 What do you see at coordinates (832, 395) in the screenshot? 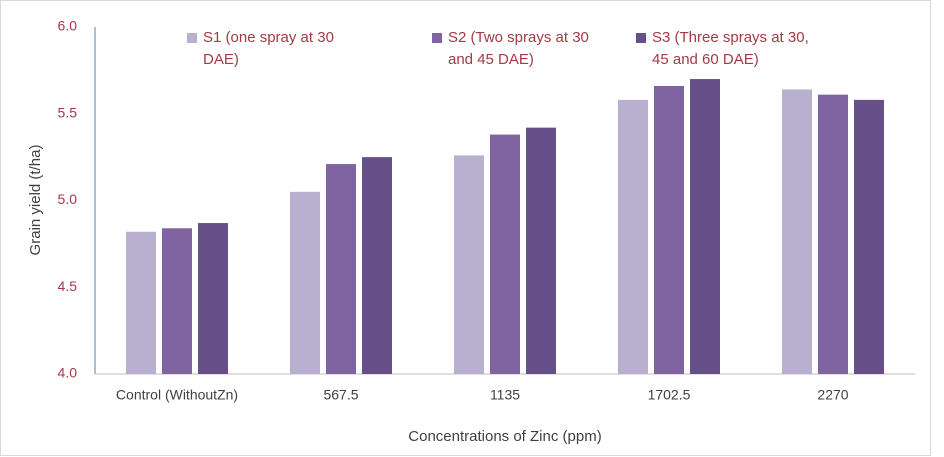
I see `x-tick-label: 2270` at bounding box center [832, 395].